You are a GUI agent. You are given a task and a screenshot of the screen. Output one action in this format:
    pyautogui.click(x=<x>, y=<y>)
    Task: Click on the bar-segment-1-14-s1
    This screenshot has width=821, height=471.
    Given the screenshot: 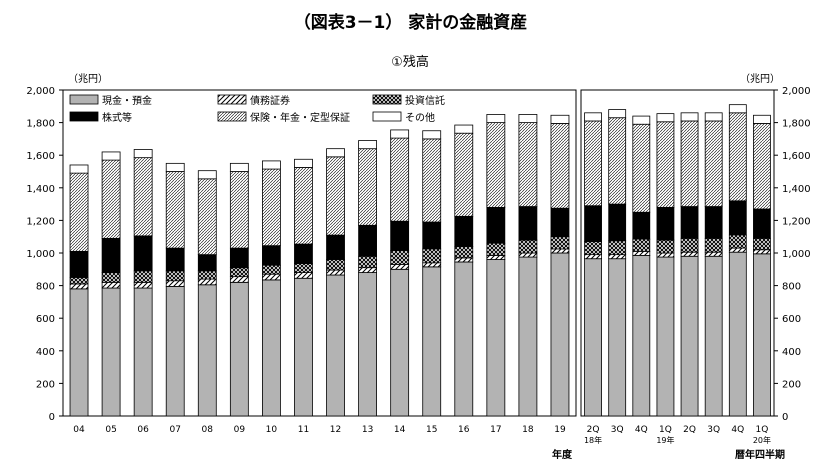 What is the action you would take?
    pyautogui.click(x=400, y=342)
    